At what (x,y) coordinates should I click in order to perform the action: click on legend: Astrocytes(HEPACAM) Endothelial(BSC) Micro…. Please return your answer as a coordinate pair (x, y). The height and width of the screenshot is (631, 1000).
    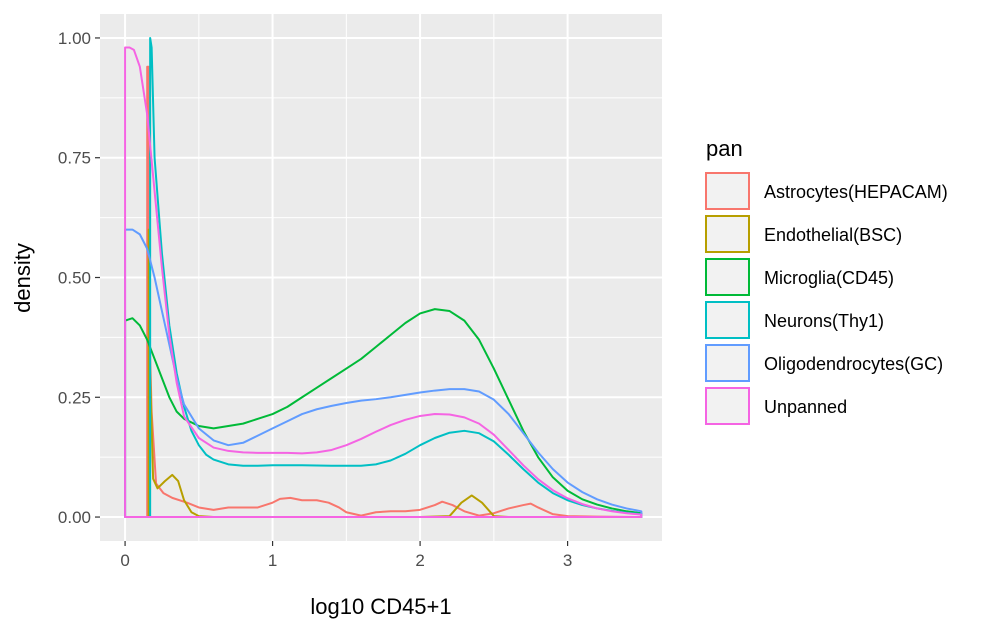
    Looking at the image, I should click on (826, 298).